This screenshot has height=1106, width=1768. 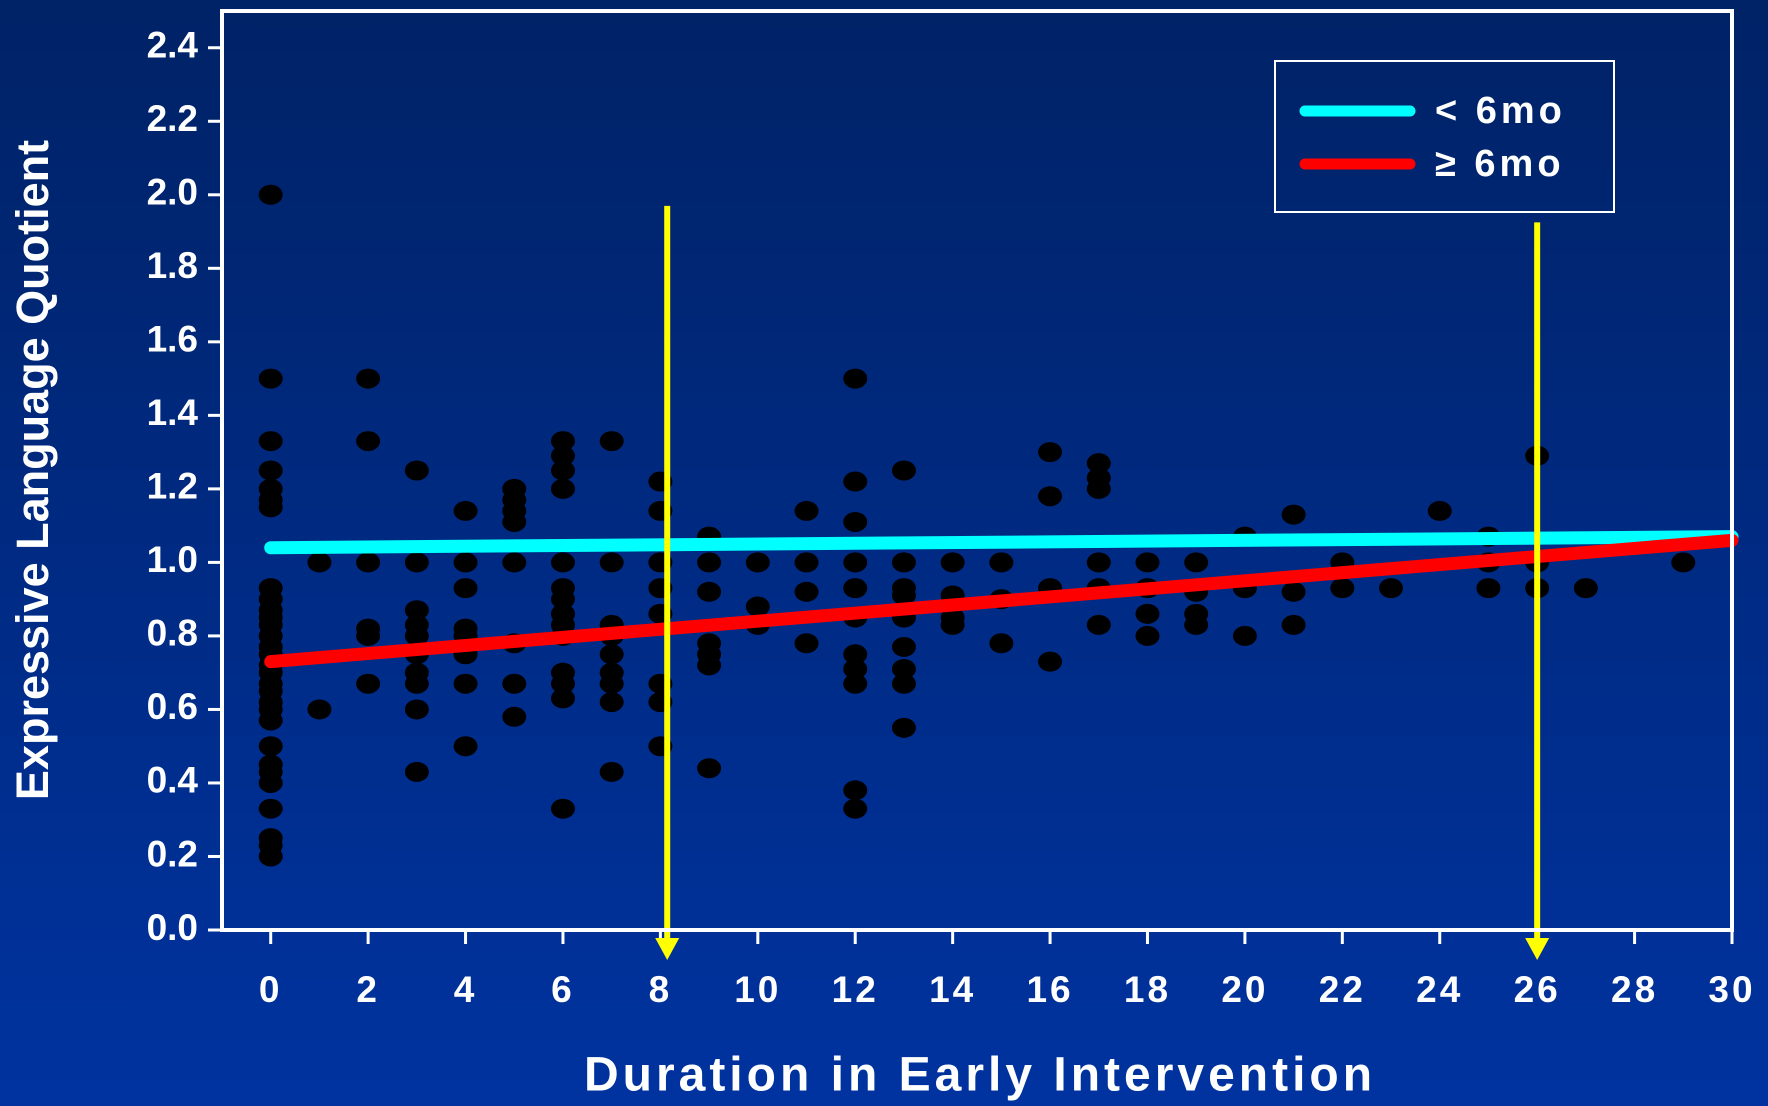 I want to click on y-tick-label: 2.4, so click(x=173, y=45).